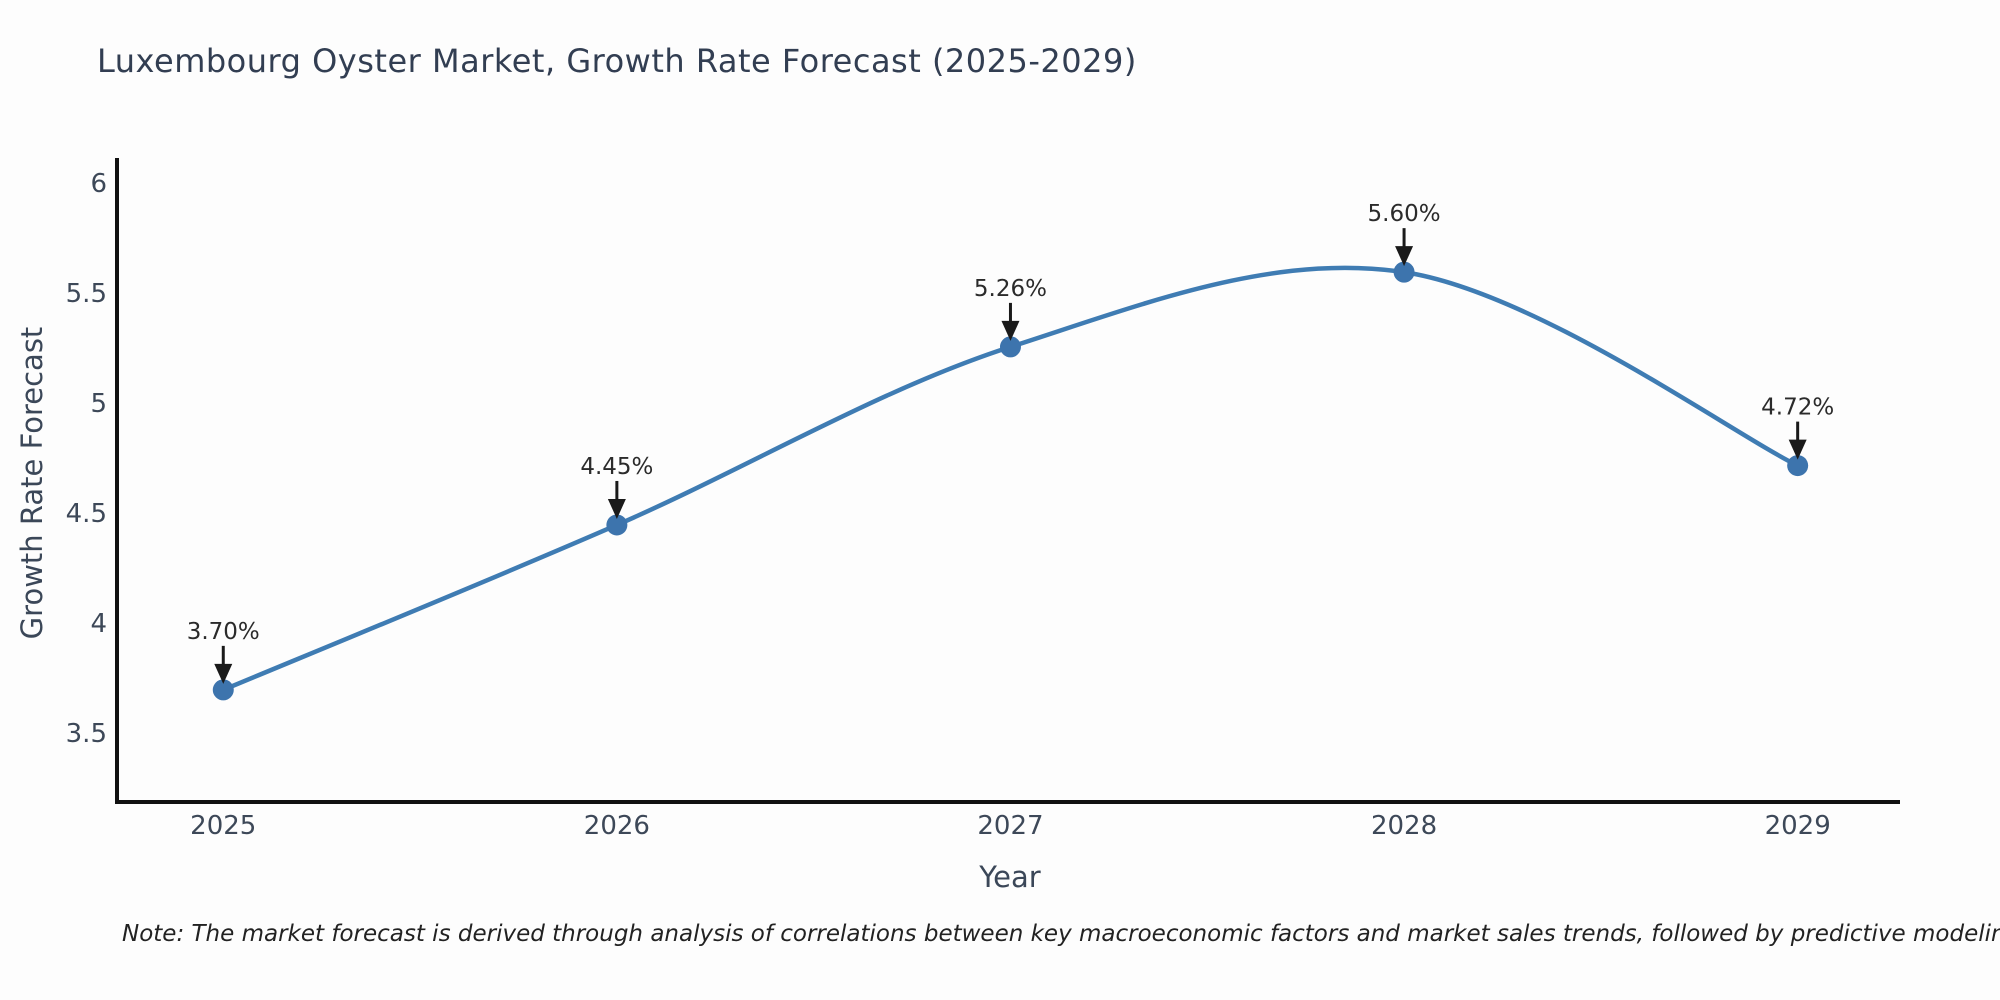  What do you see at coordinates (98, 624) in the screenshot?
I see `y-tick-label: 4` at bounding box center [98, 624].